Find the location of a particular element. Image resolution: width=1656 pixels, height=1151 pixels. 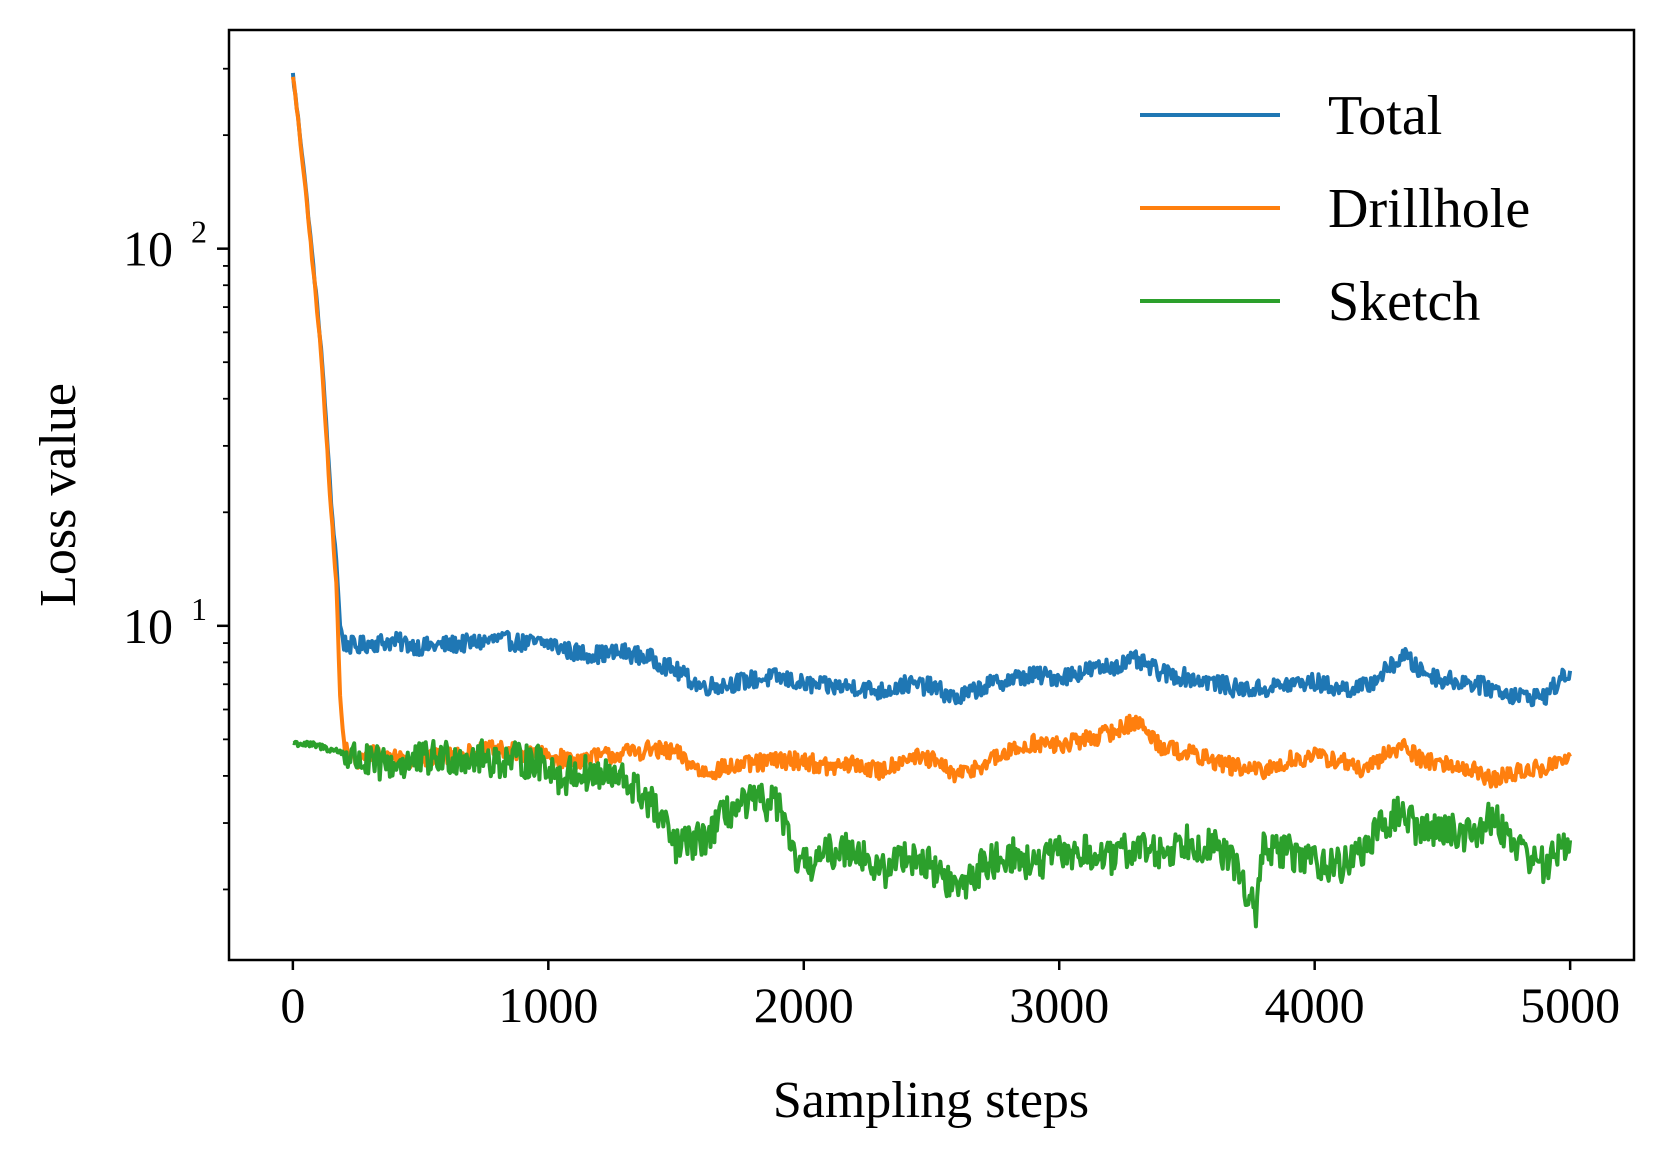

x-axis-label: Sampling steps is located at coordinates (931, 1100).